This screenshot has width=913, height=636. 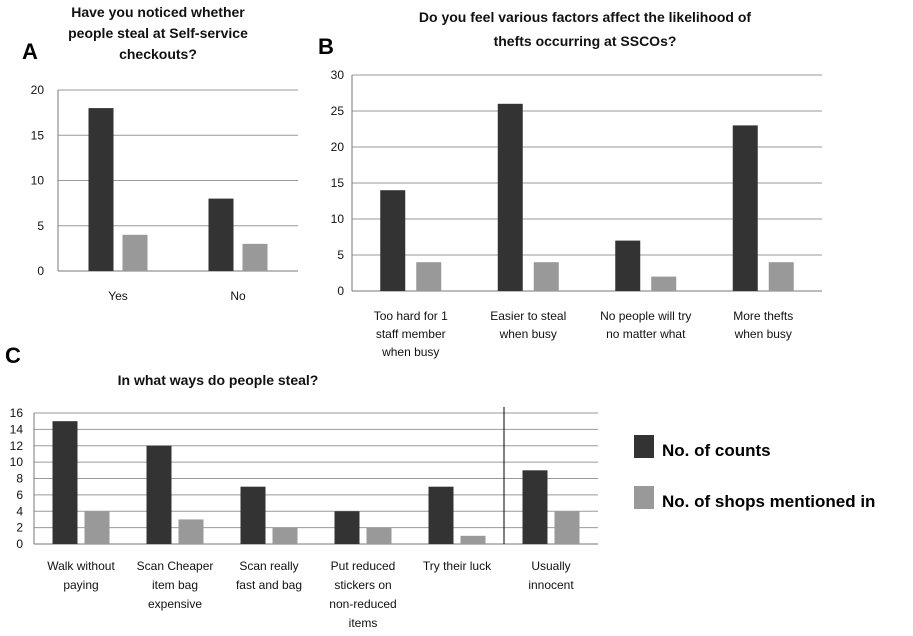 What do you see at coordinates (30, 51) in the screenshot?
I see `panel-letter: A` at bounding box center [30, 51].